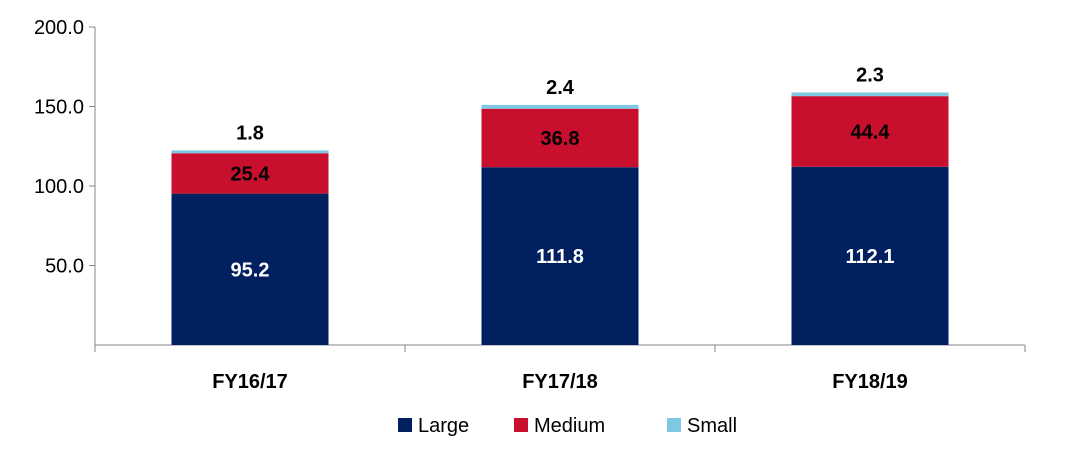 The width and height of the screenshot is (1067, 449). I want to click on data-label-small: 2.3, so click(870, 76).